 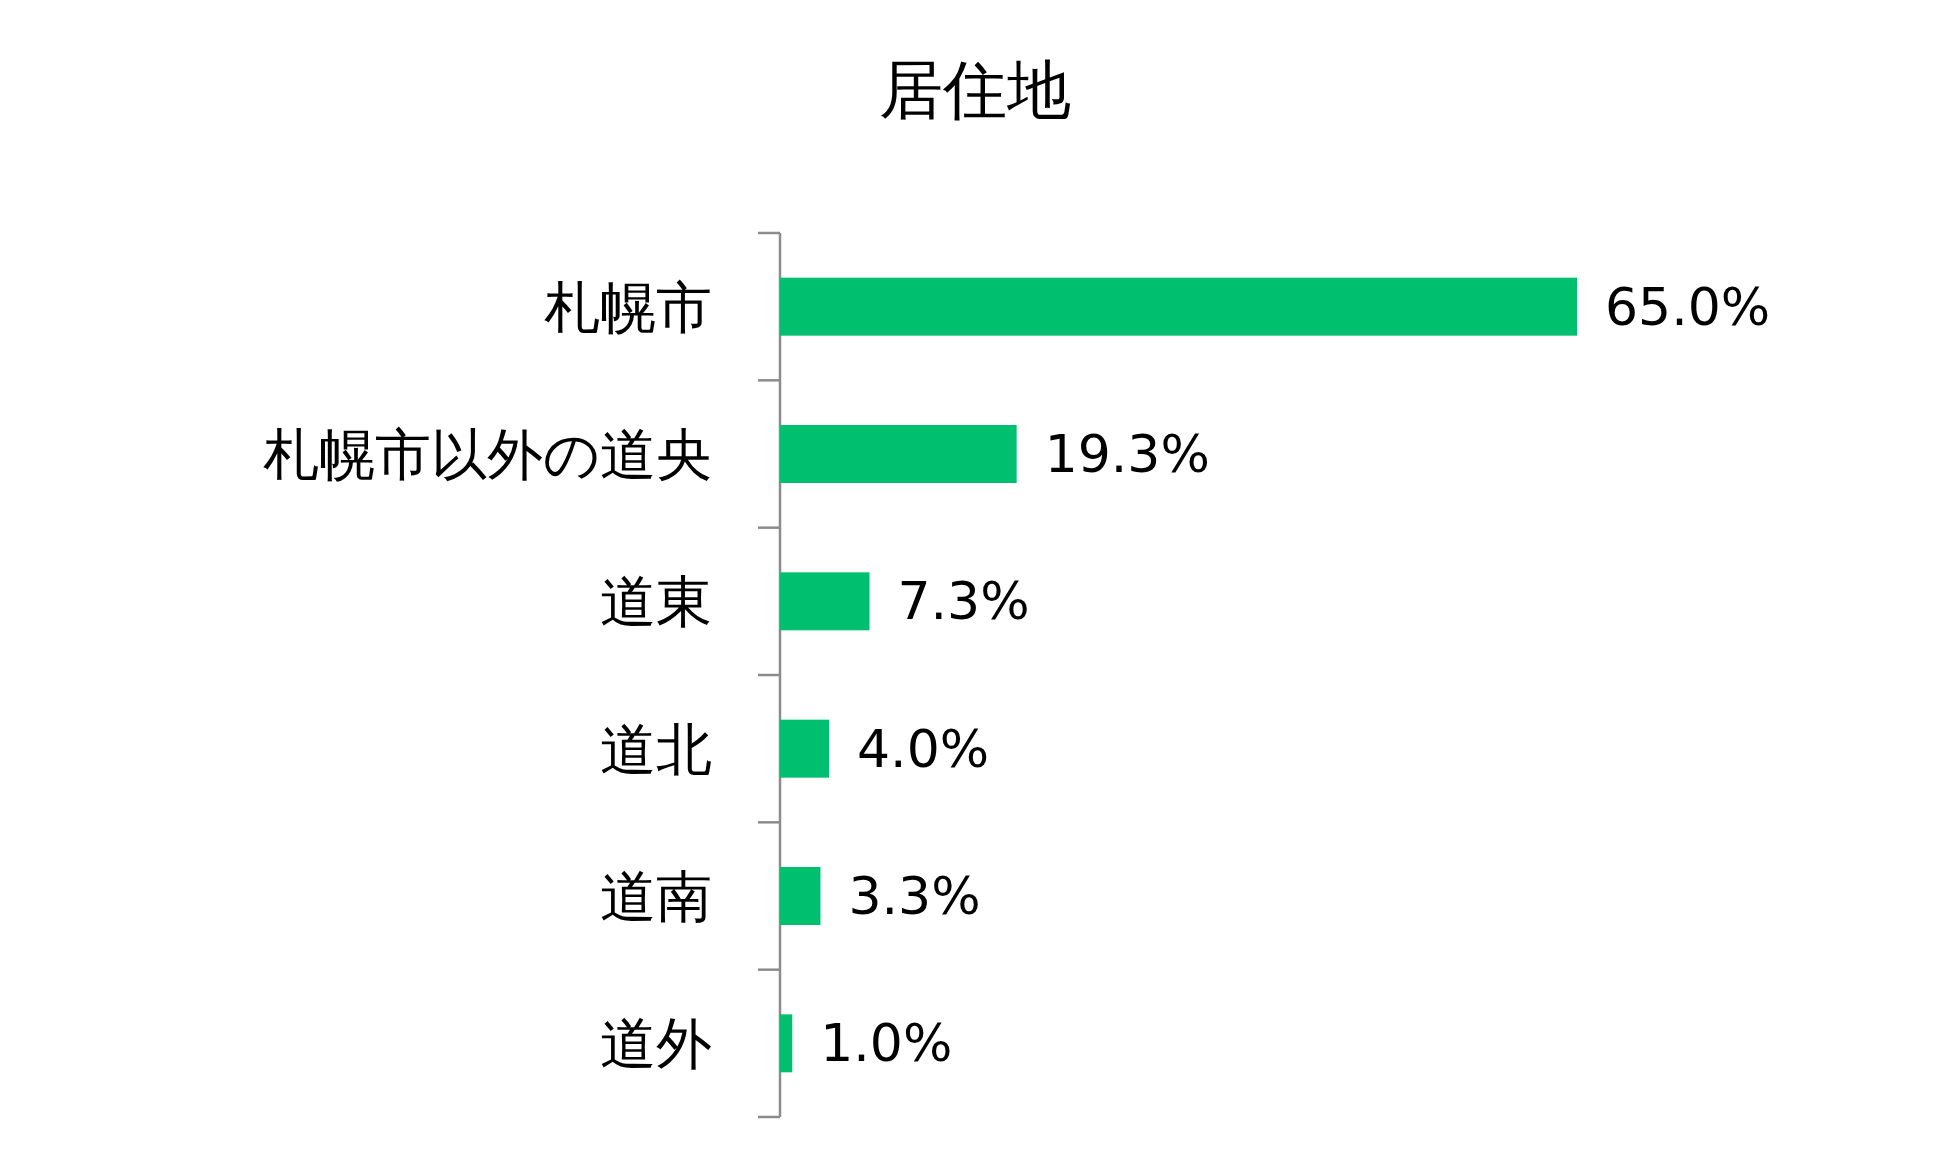 I want to click on y-tick-label: 道東, so click(x=656, y=602).